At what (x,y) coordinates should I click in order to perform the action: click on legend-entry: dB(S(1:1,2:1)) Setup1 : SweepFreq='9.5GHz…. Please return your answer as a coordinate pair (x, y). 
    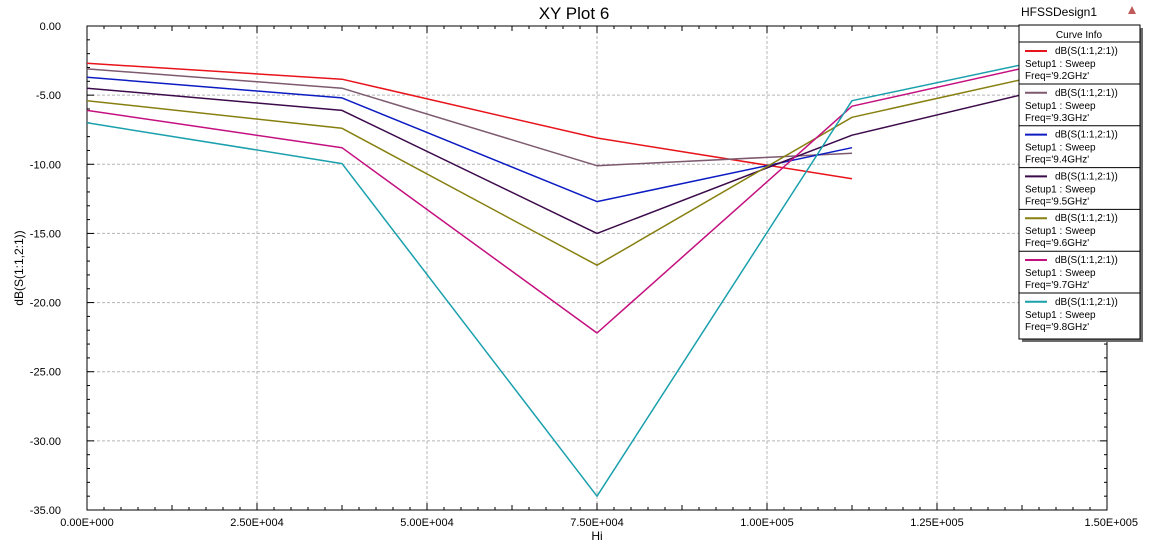
    Looking at the image, I should click on (1079, 190).